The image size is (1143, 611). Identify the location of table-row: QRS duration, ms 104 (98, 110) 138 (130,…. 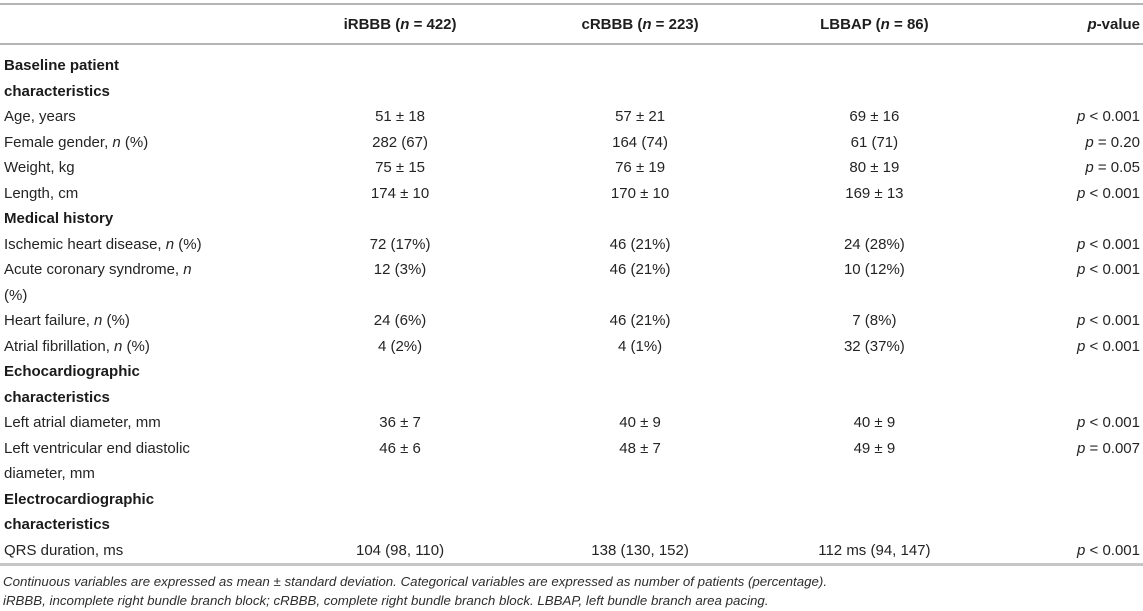
(571, 551).